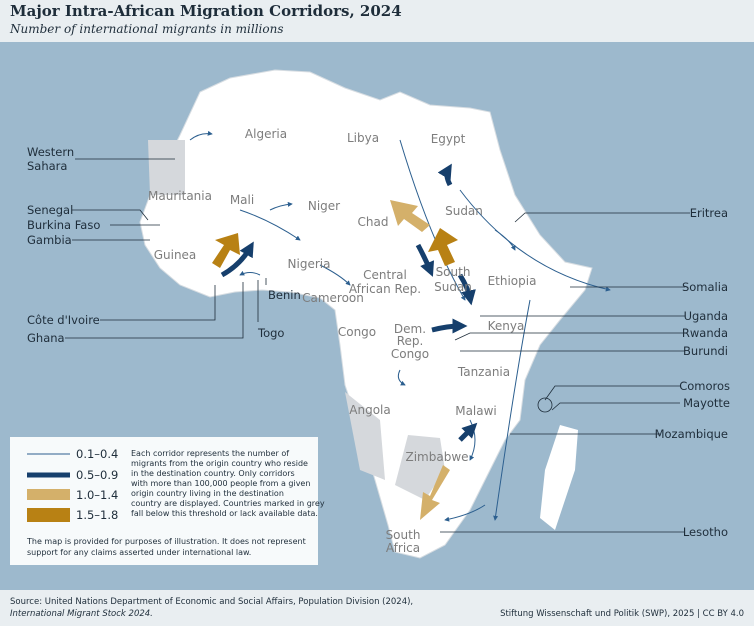 This screenshot has height=626, width=754. What do you see at coordinates (706, 316) in the screenshot?
I see `callout-label: Uganda` at bounding box center [706, 316].